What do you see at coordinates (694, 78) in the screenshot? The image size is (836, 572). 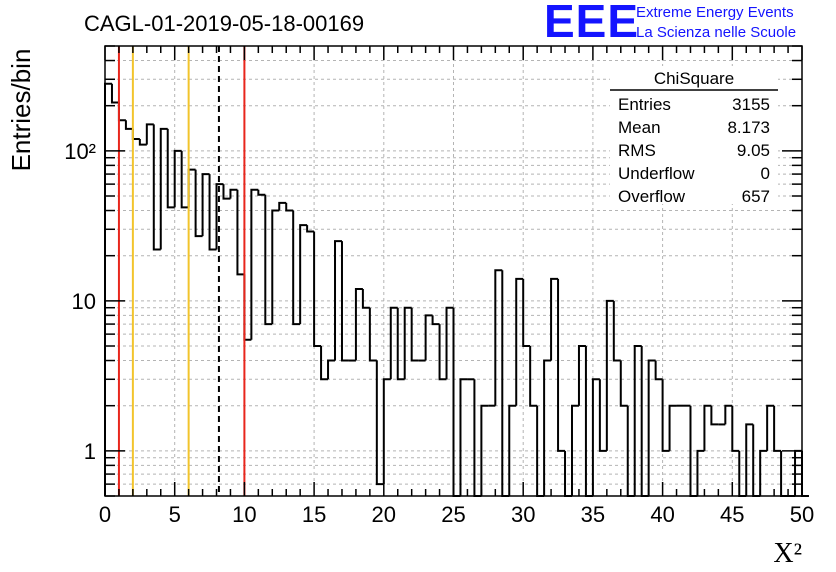 I see `stats-box-title: ChiSquare` at bounding box center [694, 78].